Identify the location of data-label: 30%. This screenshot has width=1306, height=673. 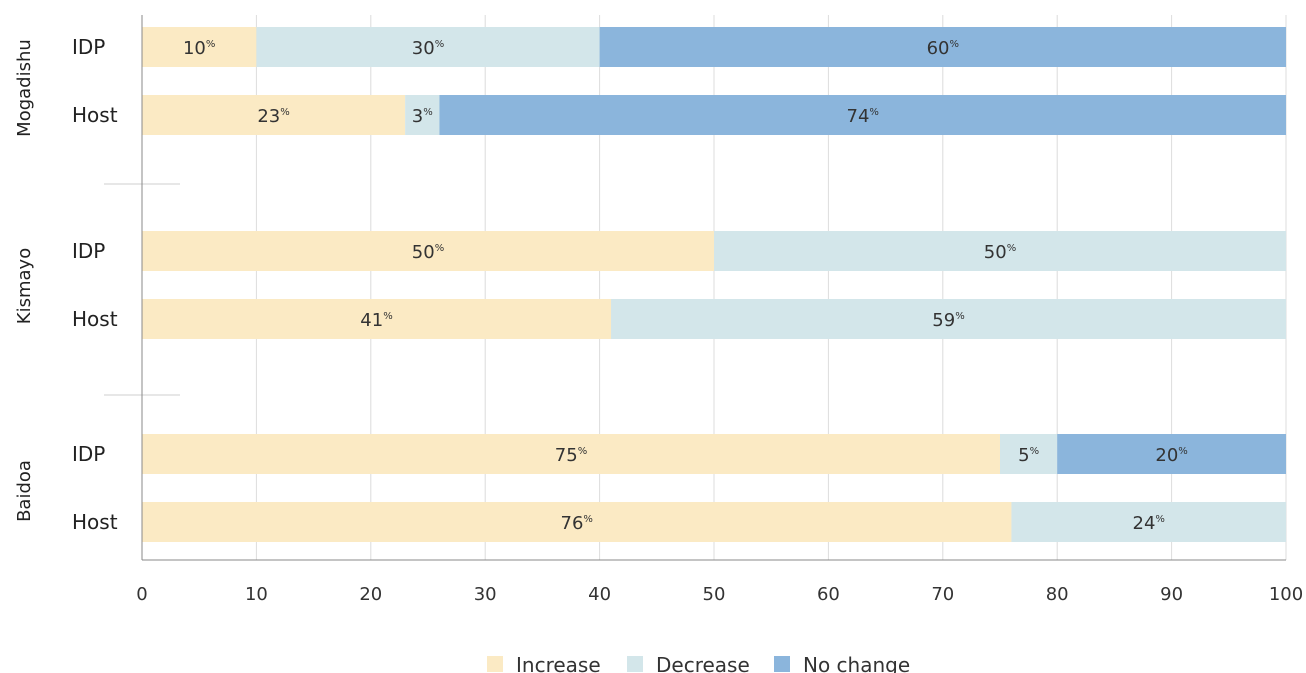
(428, 48).